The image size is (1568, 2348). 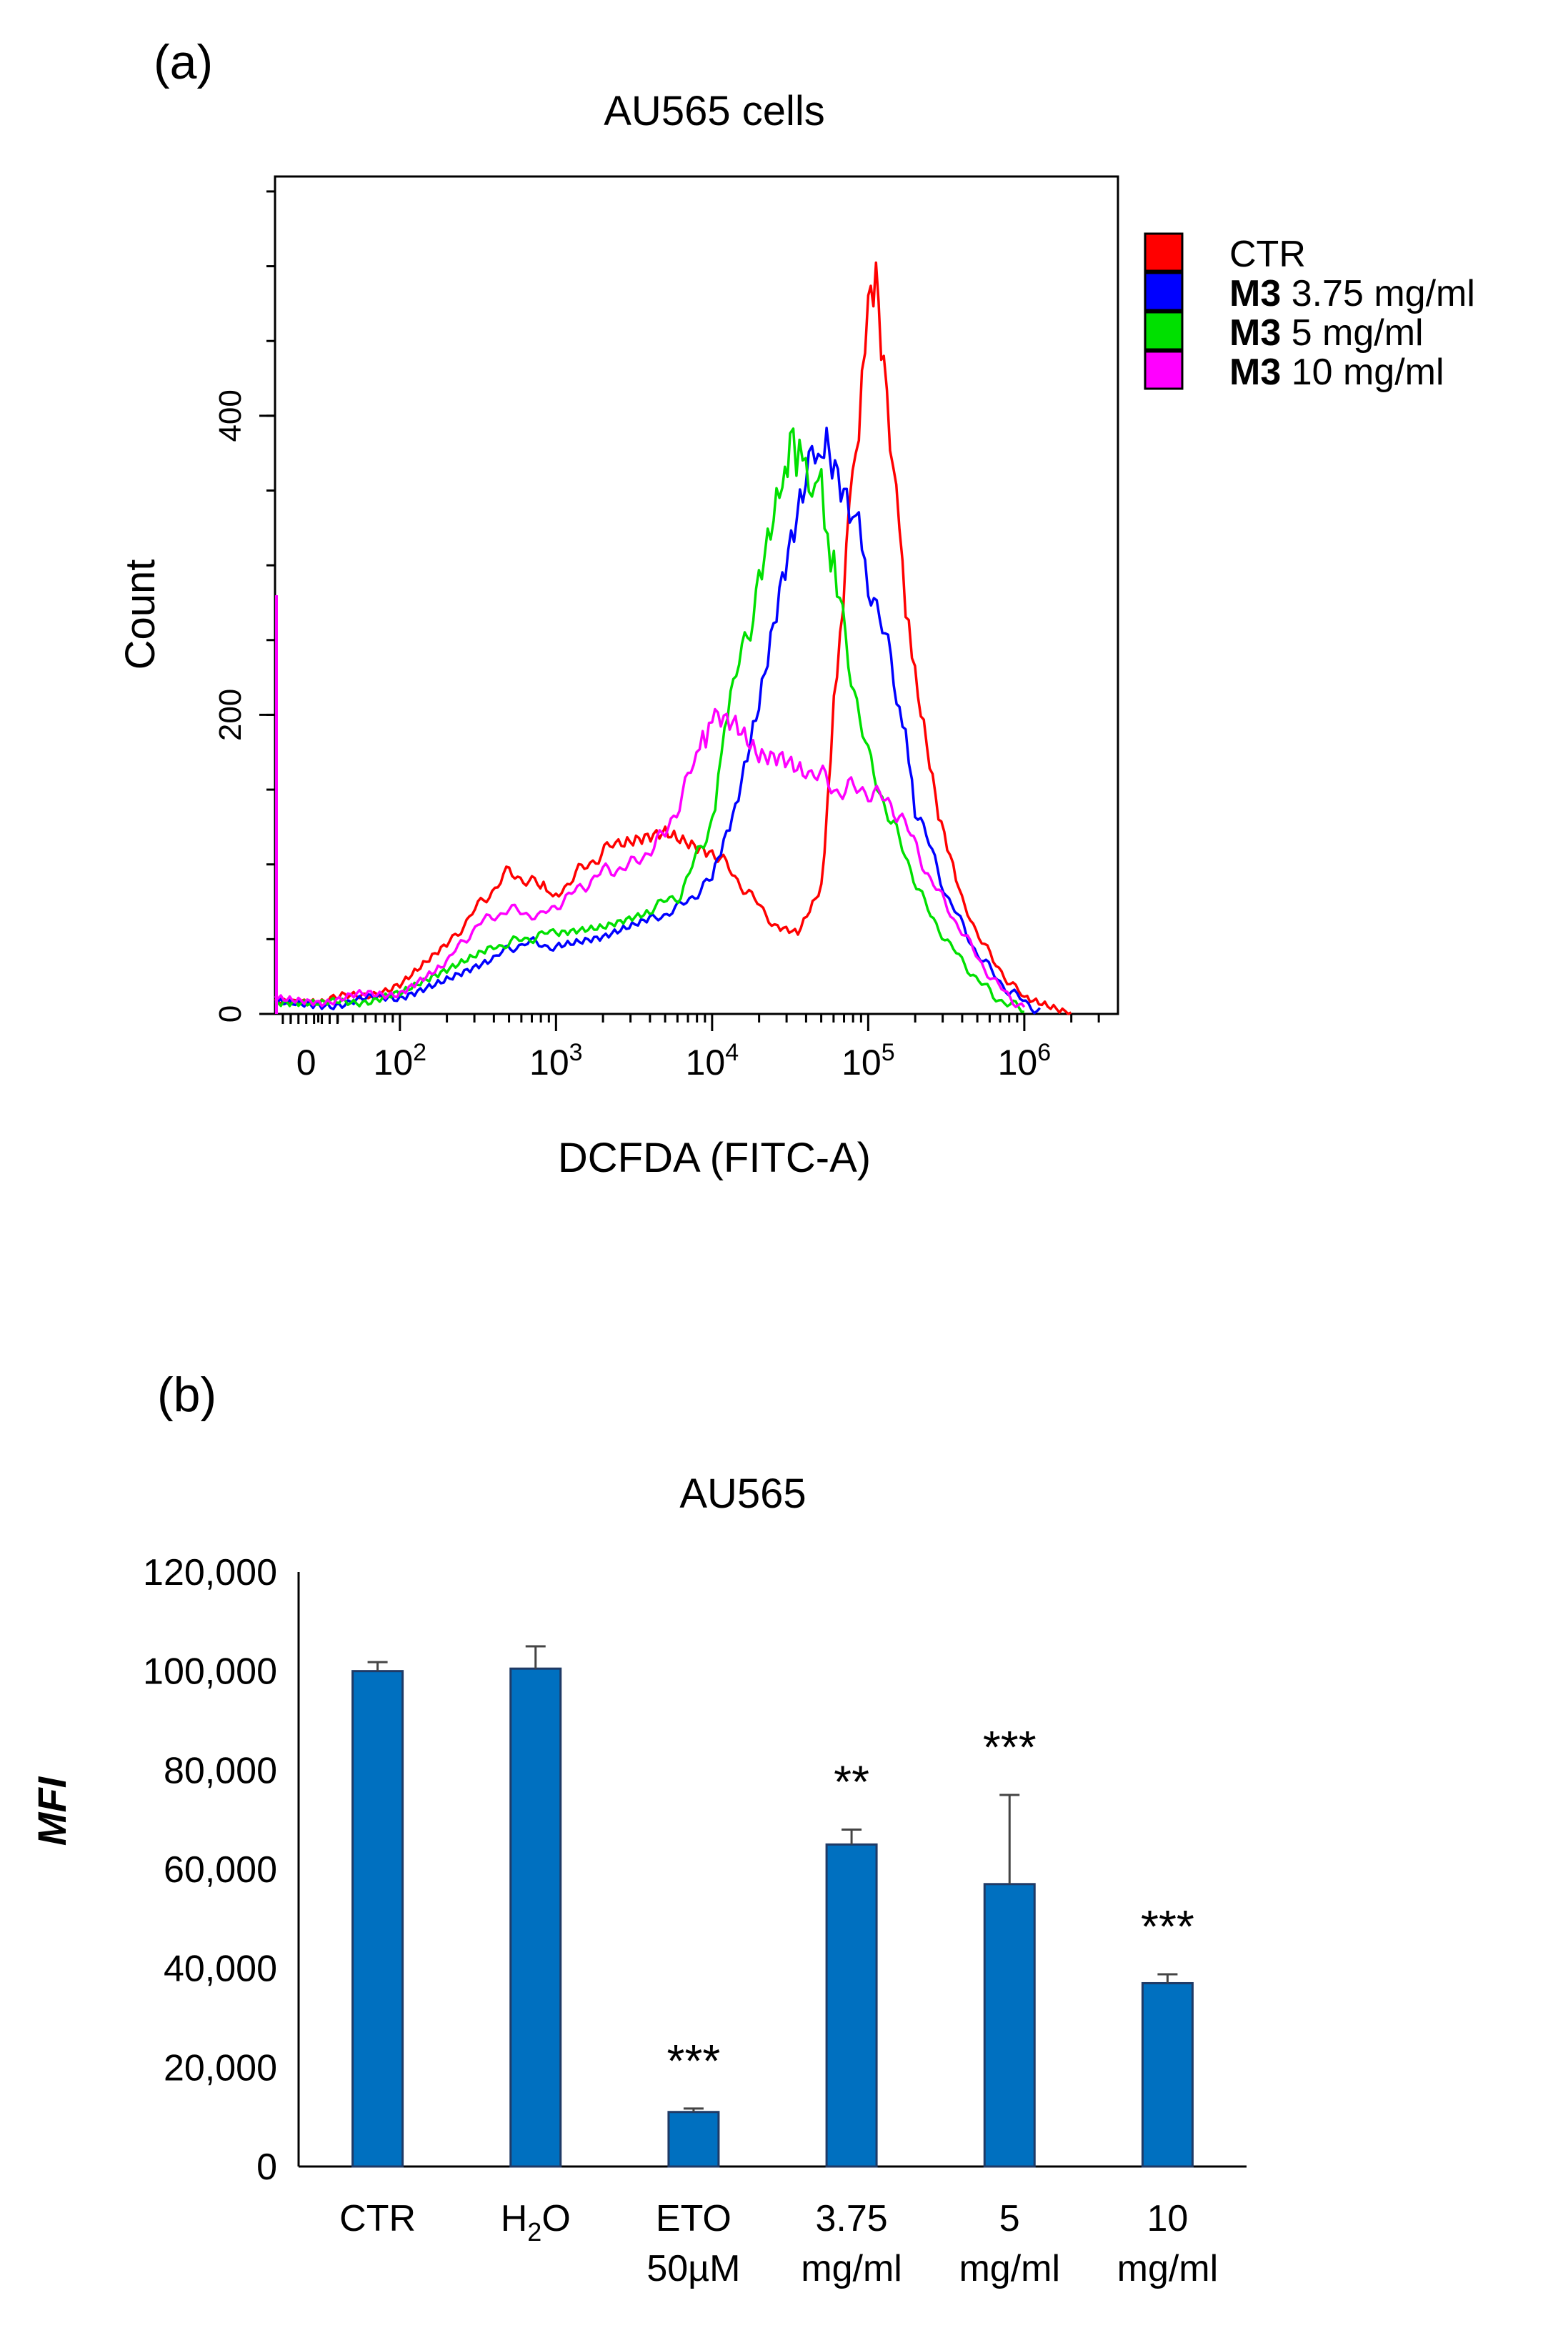 I want to click on x-tick-label-exponent: 3, so click(x=576, y=1052).